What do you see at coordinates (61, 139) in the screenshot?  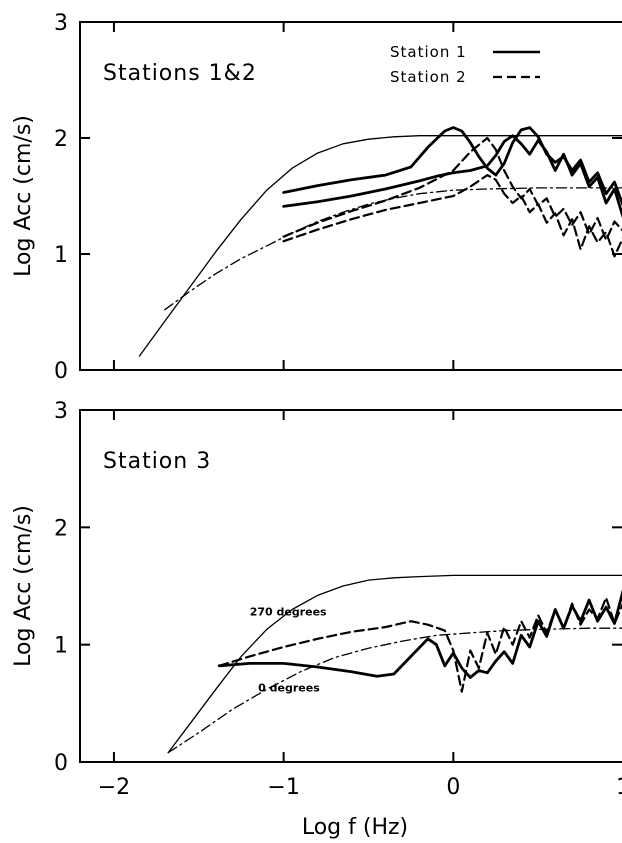 I see `y-tick-label-top-2: 2` at bounding box center [61, 139].